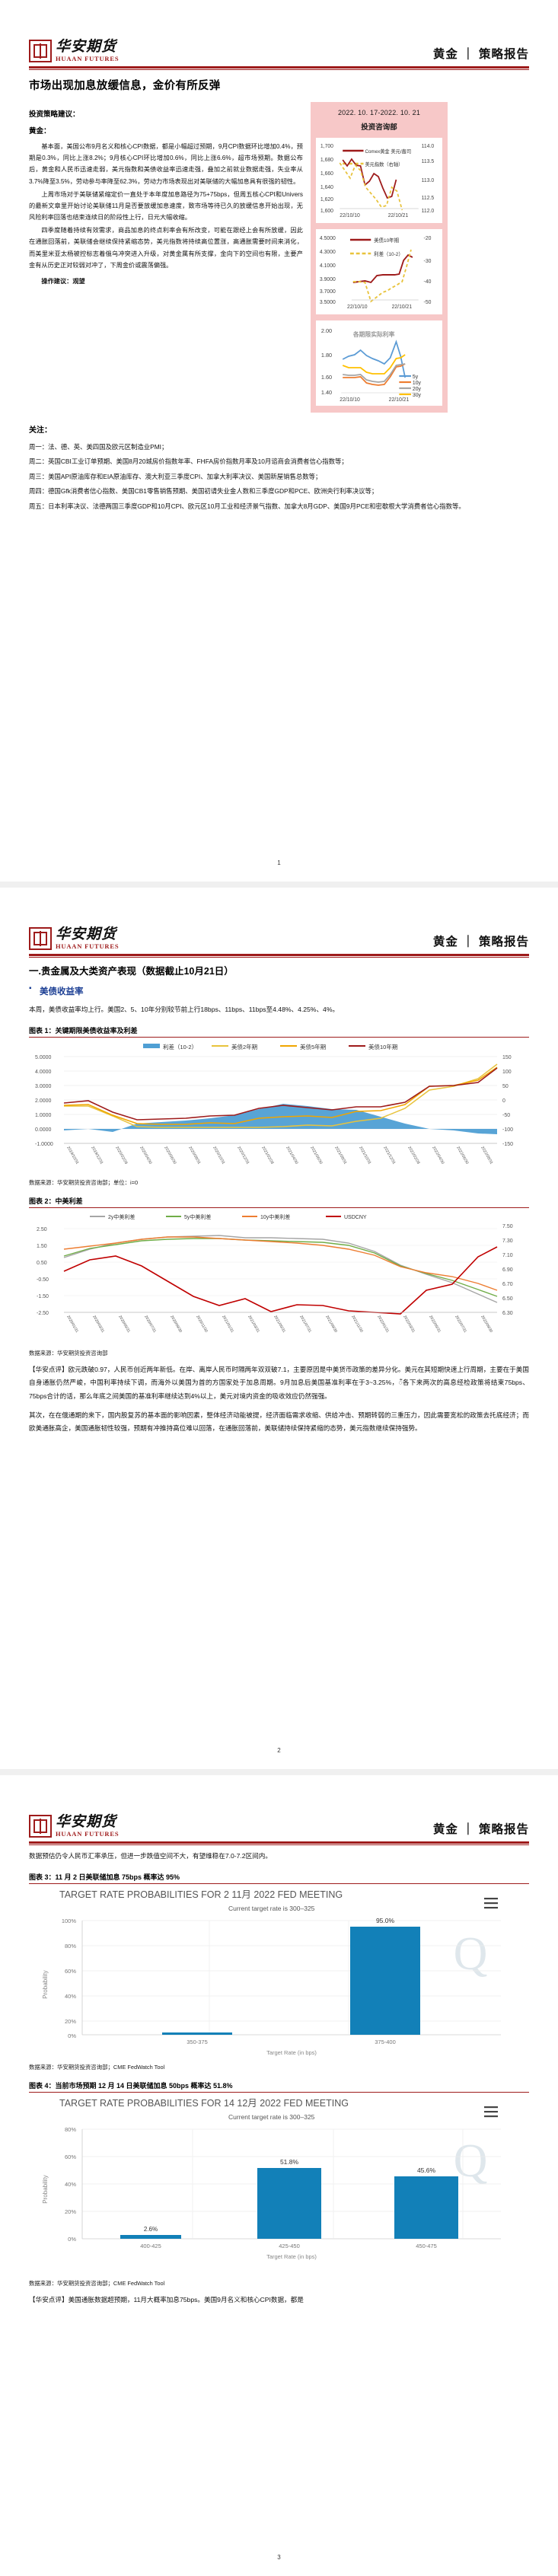 This screenshot has height=2576, width=558. Describe the element at coordinates (508, 1299) in the screenshot. I see `svg-text: 6.50` at that location.